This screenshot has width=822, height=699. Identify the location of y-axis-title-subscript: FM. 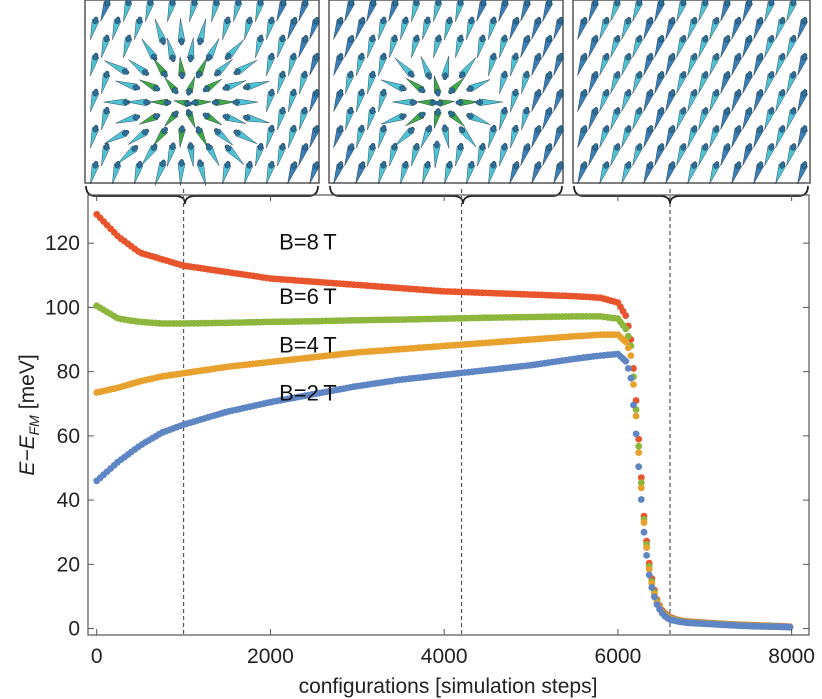
(34, 425).